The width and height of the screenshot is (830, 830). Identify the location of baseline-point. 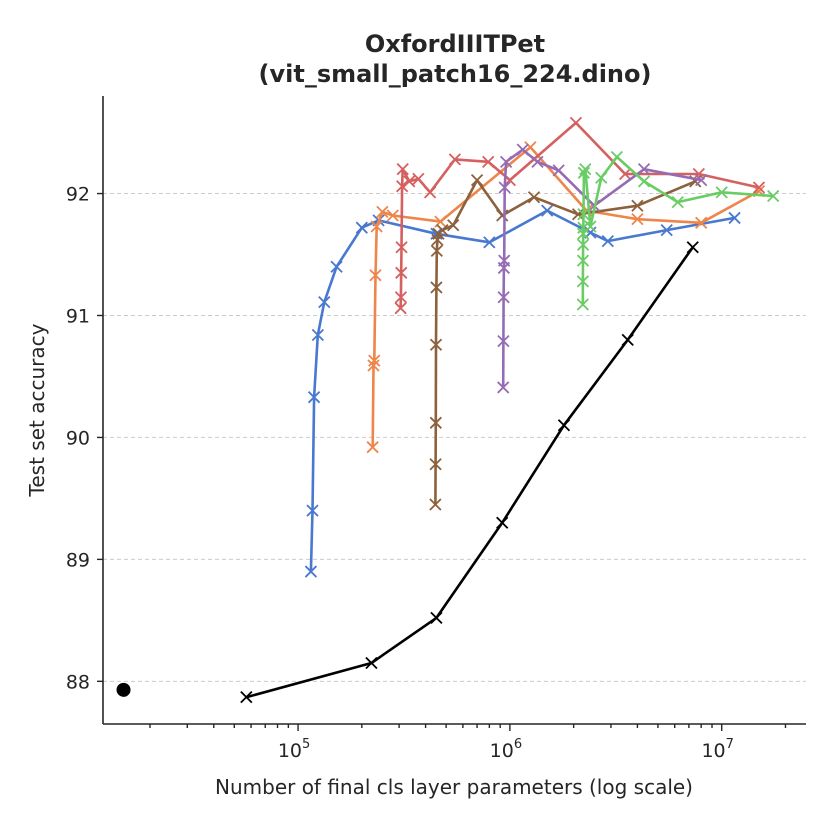
(123, 689).